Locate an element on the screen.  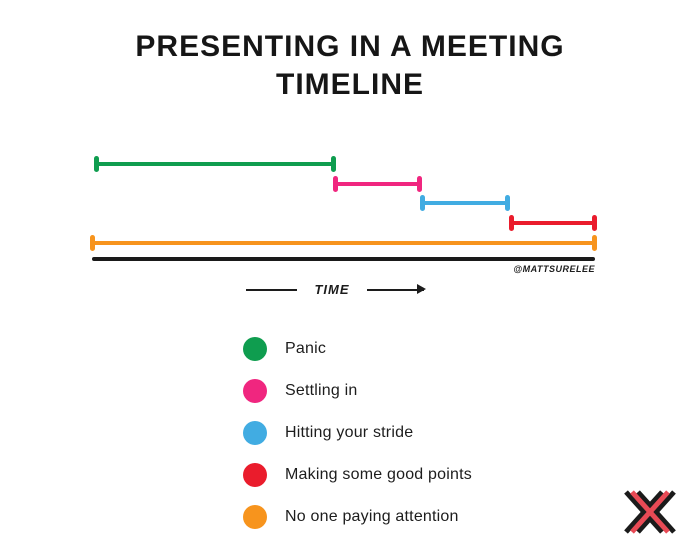
legend-label: Making some good points is located at coordinates (378, 474).